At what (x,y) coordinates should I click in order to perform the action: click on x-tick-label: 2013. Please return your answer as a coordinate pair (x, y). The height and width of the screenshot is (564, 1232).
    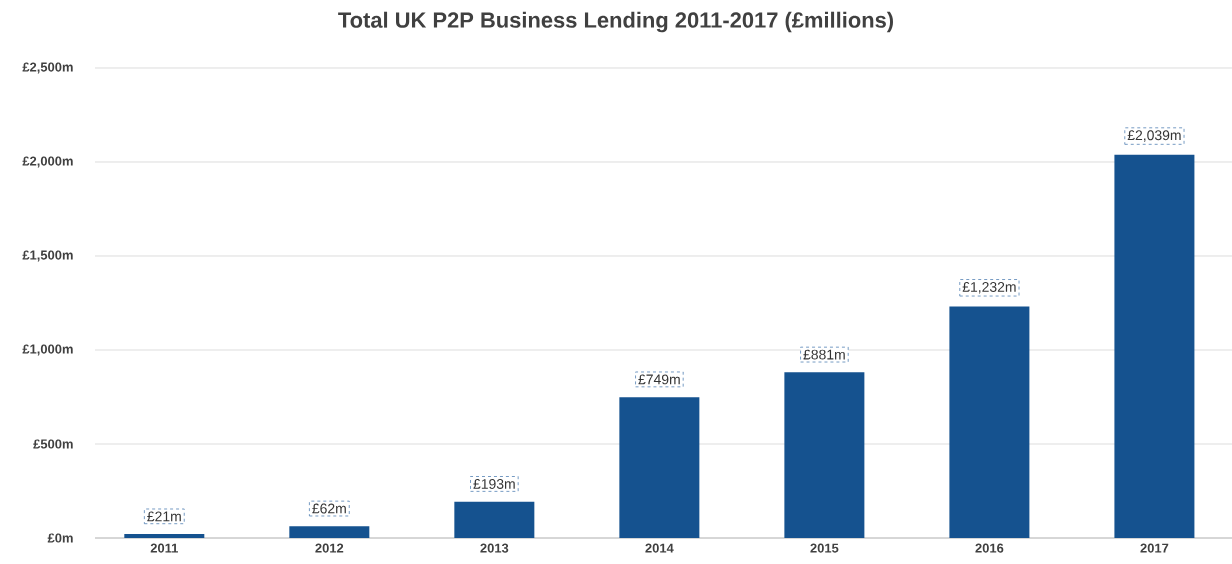
    Looking at the image, I should click on (494, 548).